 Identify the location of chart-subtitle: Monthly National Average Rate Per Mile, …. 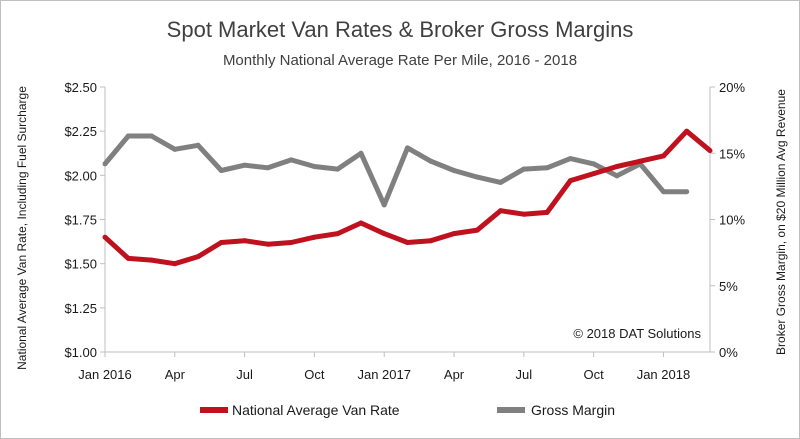
(400, 60).